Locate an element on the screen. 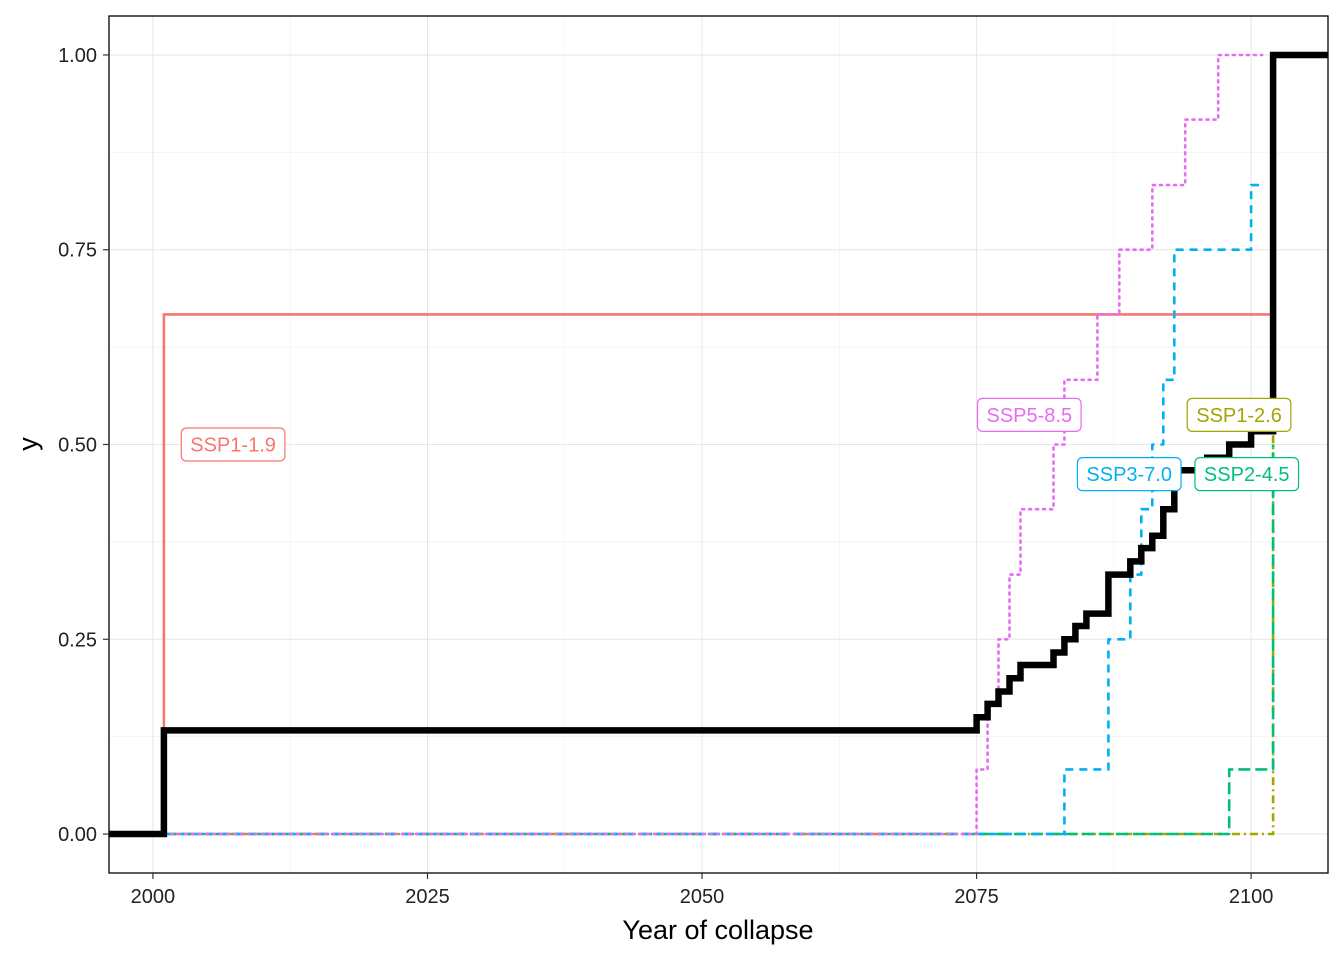  series-label-text: SSP5-8.5 is located at coordinates (1029, 416).